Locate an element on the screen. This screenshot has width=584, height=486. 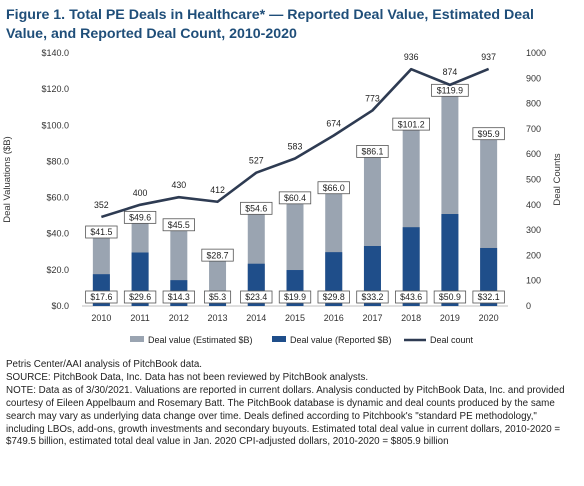
y2-tick-label: 500 is located at coordinates (533, 180).